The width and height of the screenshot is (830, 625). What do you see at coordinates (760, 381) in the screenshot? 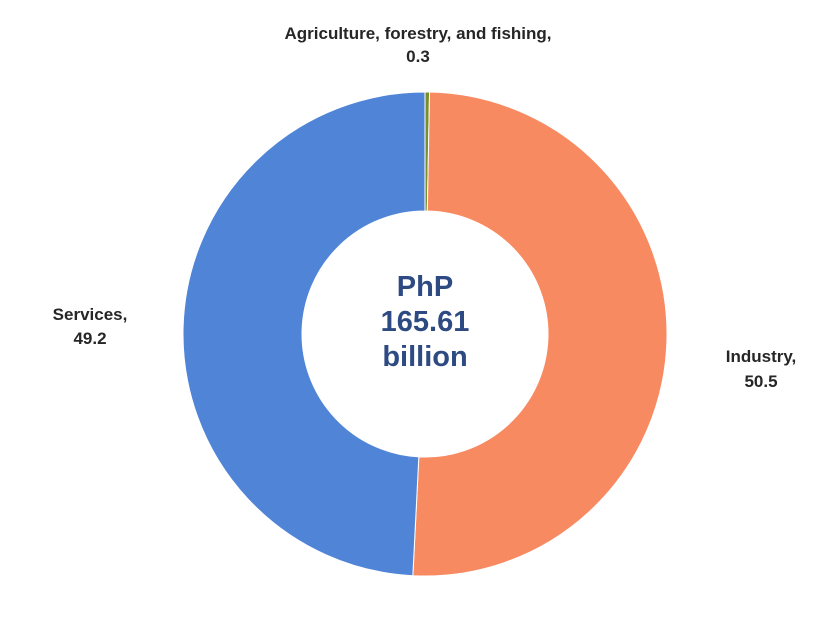
I see `data-label-industry-value: 50.5` at bounding box center [760, 381].